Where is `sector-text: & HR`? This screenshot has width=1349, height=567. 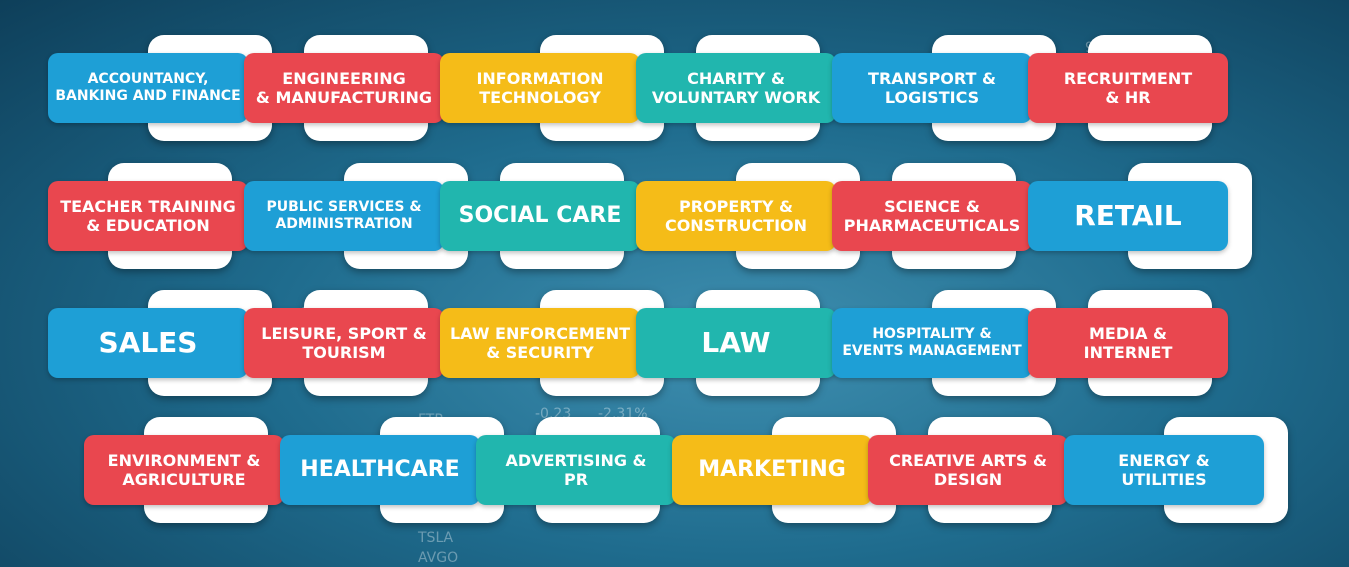
sector-text: & HR is located at coordinates (1128, 97).